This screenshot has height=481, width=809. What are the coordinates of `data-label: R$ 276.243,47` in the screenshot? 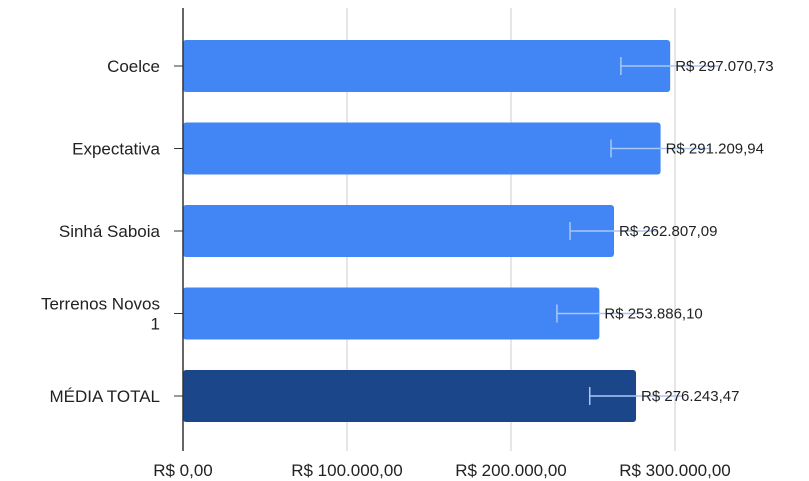 It's located at (690, 396).